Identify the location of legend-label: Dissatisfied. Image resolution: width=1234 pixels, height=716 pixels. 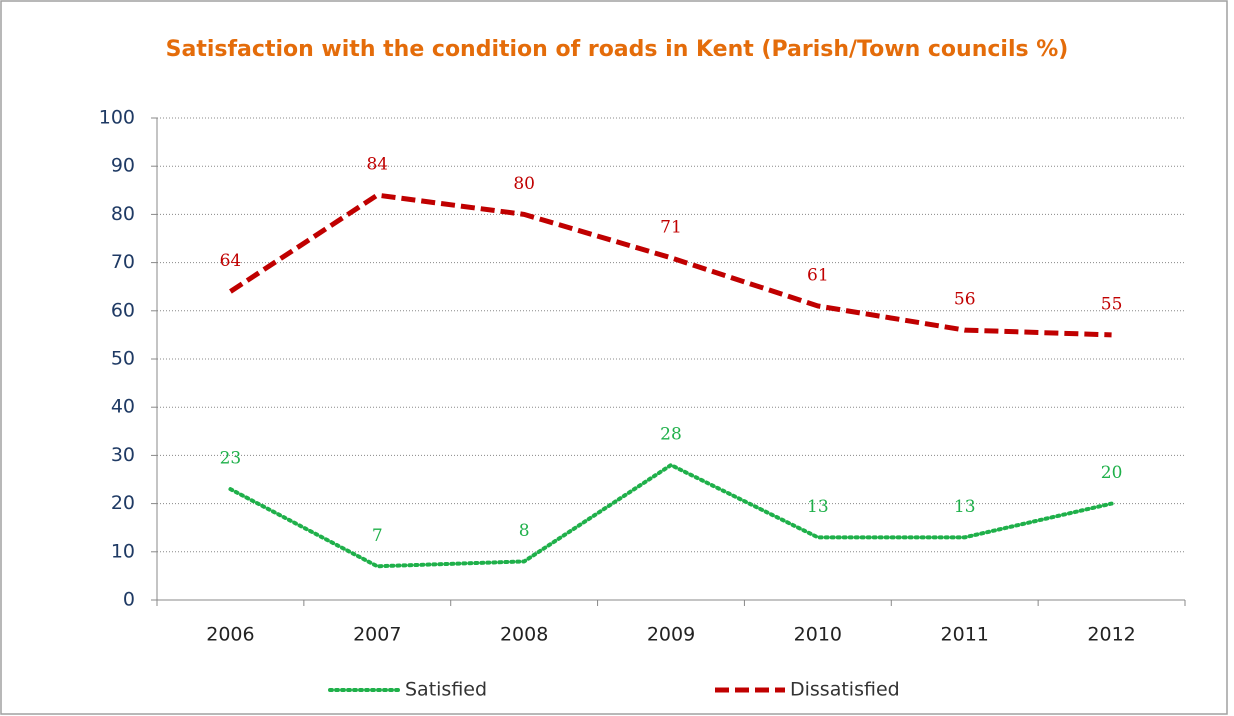
(845, 690).